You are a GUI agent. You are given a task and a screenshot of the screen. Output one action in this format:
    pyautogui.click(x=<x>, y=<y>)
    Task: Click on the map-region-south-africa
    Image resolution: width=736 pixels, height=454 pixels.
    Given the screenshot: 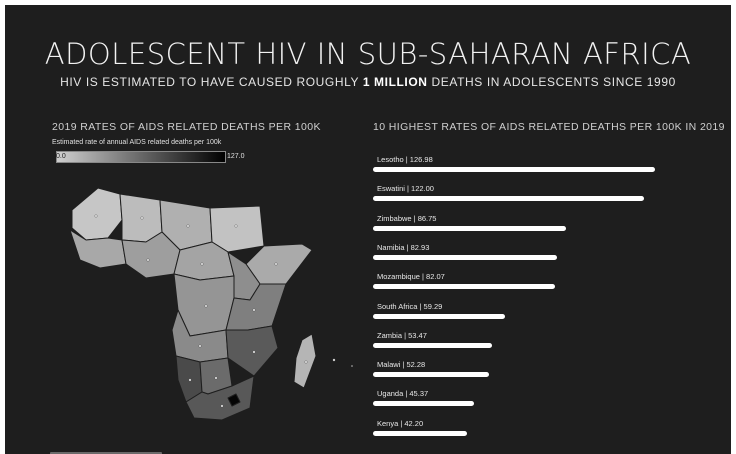 What is the action you would take?
    pyautogui.click(x=220, y=397)
    